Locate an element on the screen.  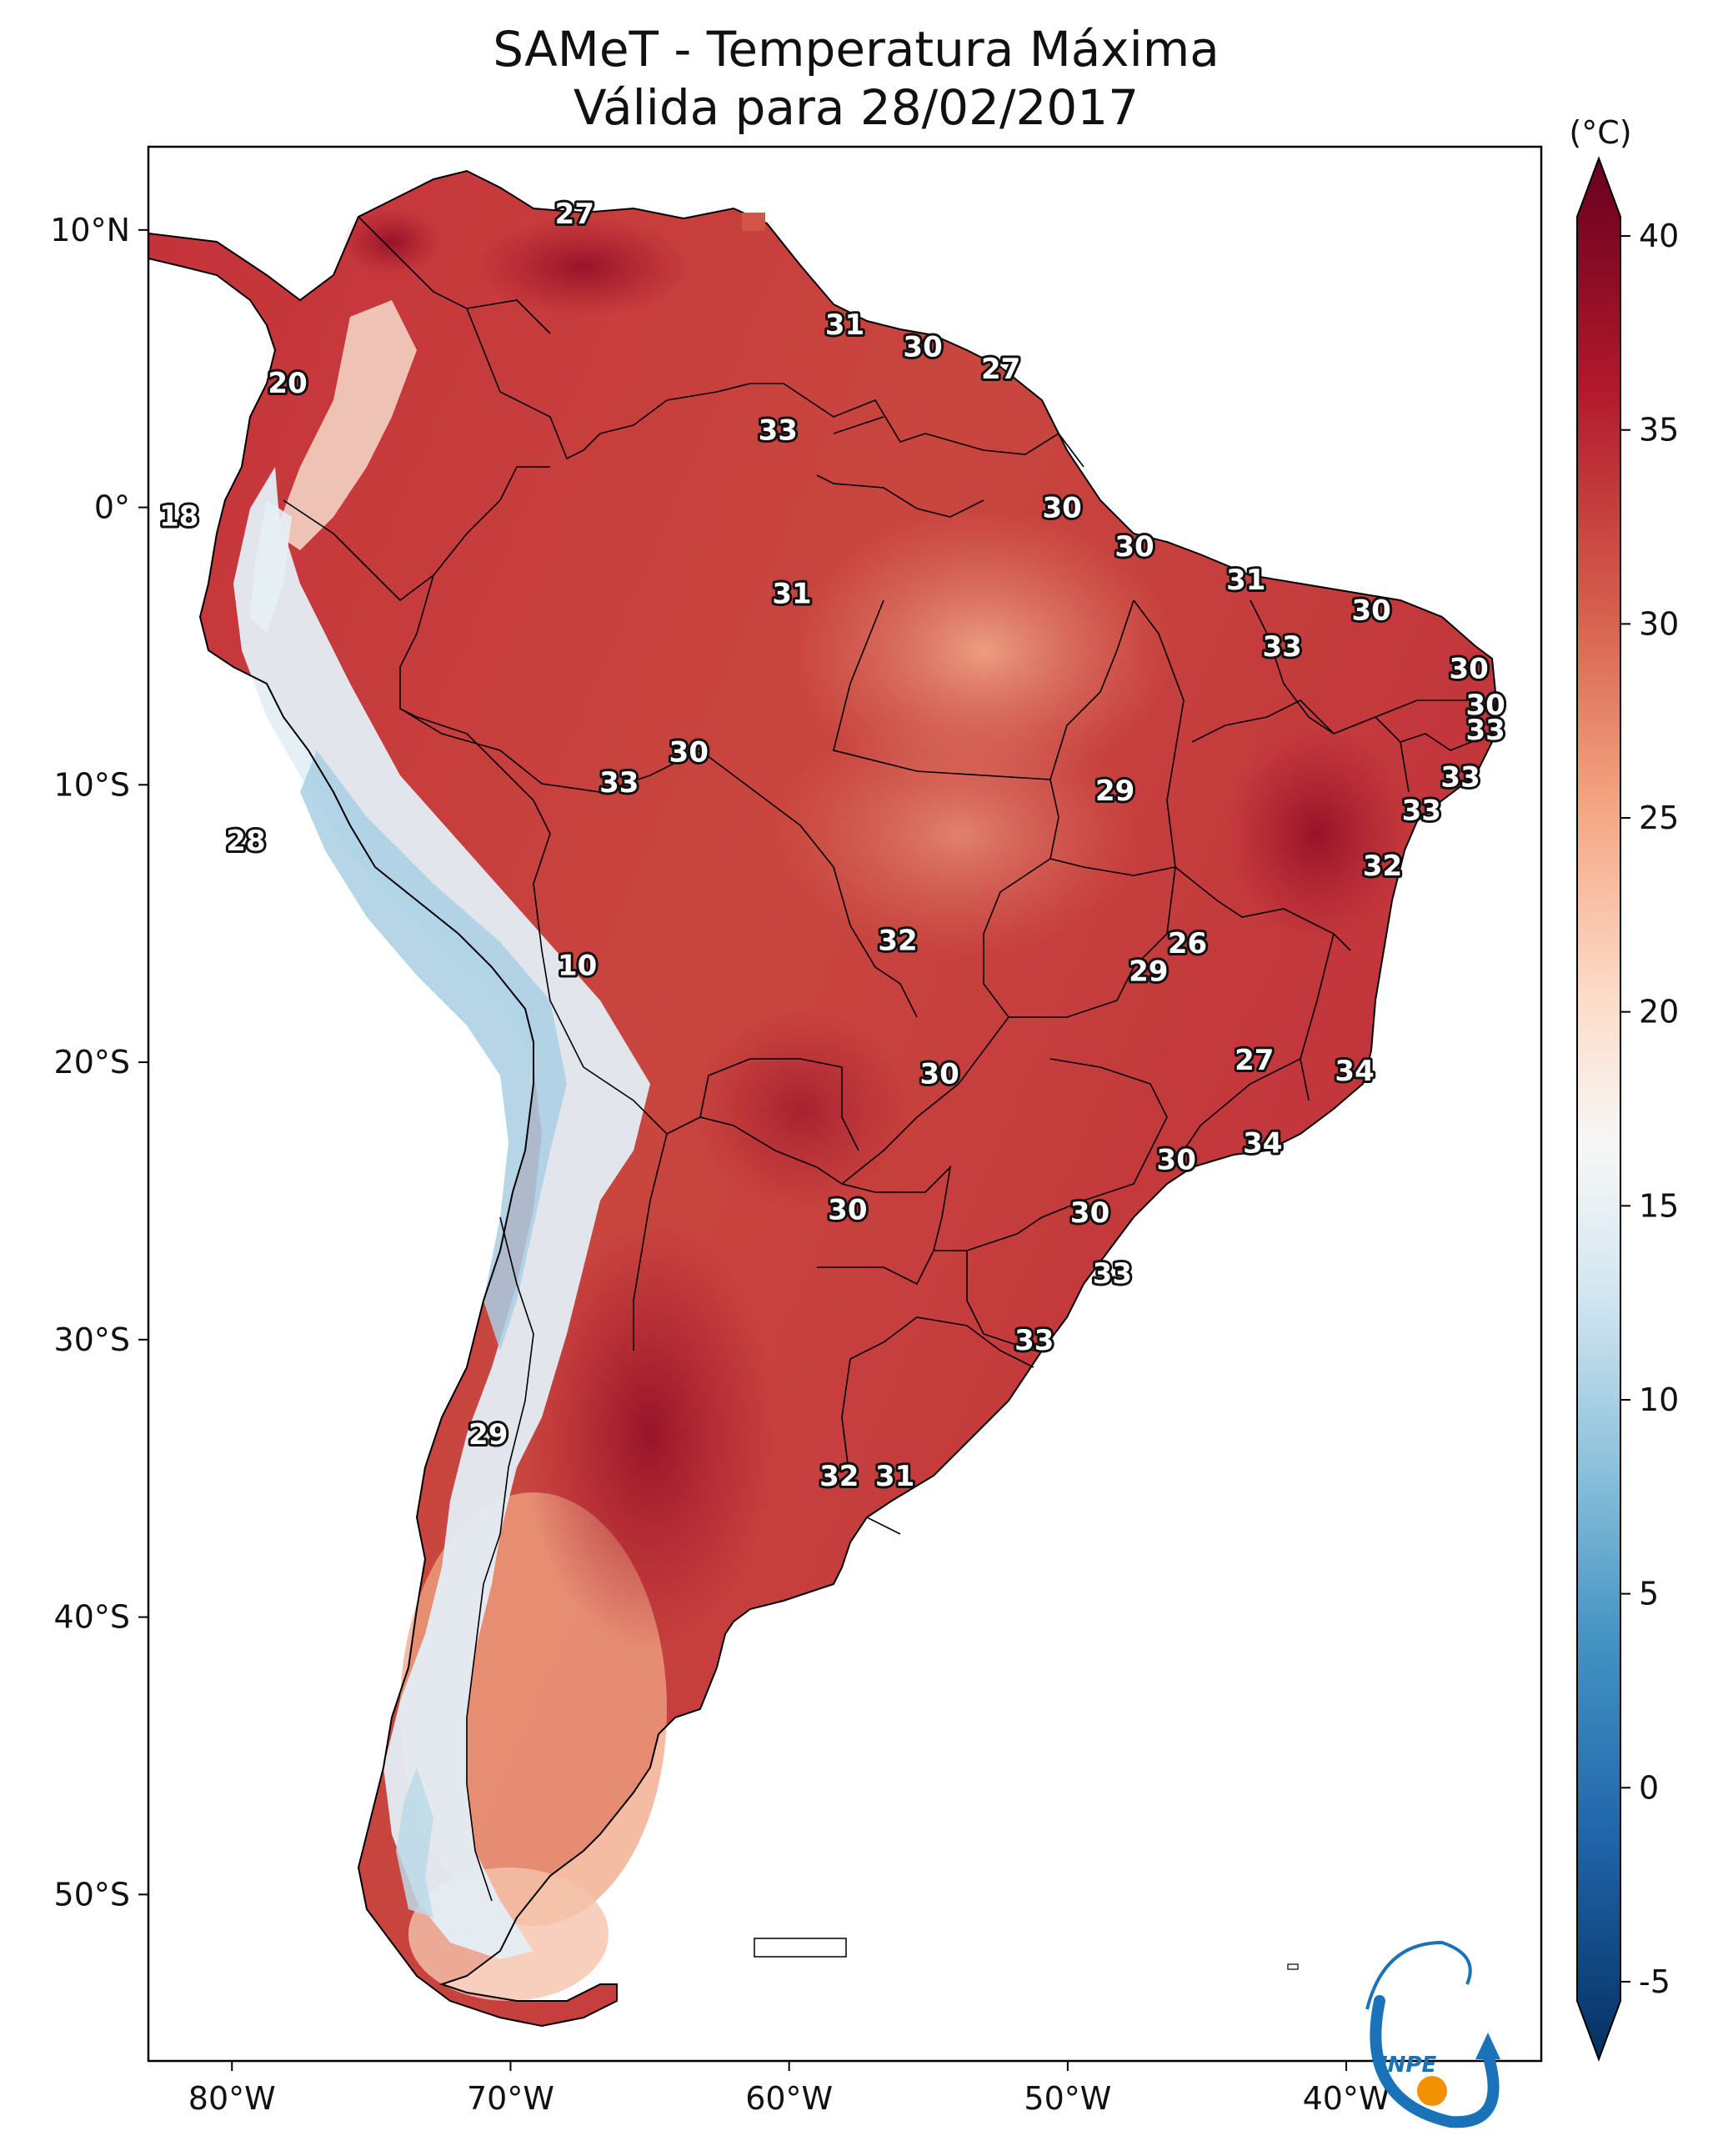
lon-tick-label: 70°W is located at coordinates (511, 2098).